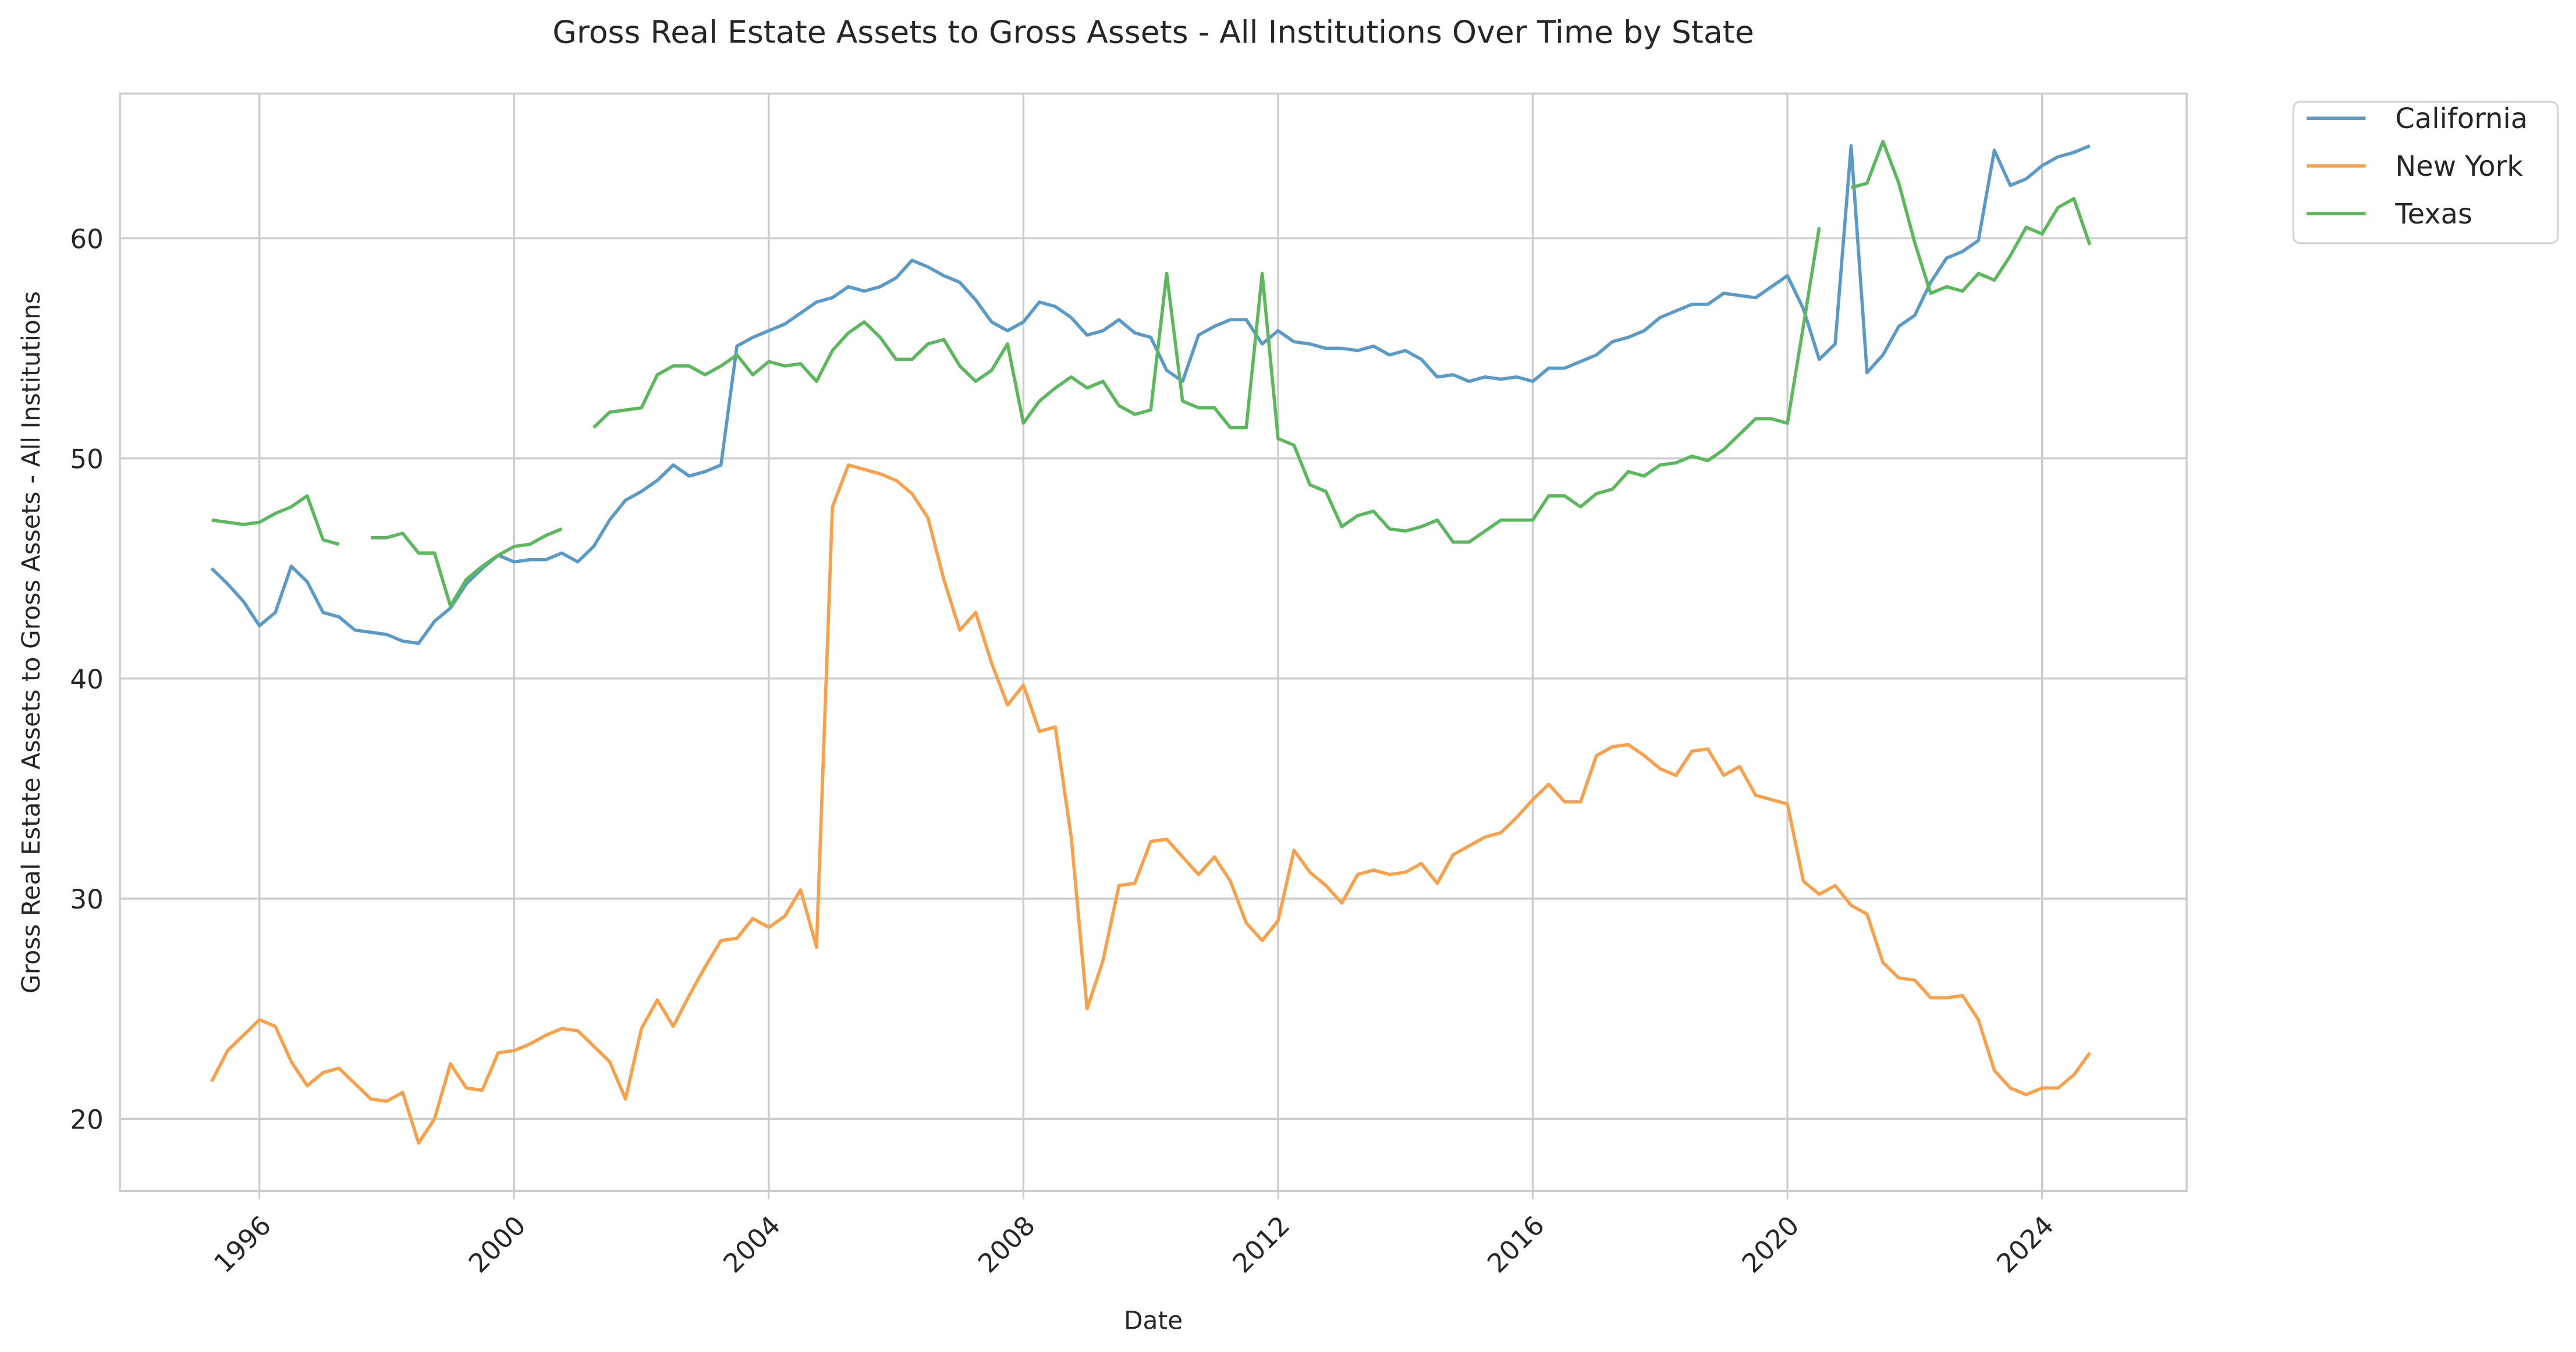 The image size is (2576, 1352). Describe the element at coordinates (87, 900) in the screenshot. I see `y-tick-label: 30` at that location.